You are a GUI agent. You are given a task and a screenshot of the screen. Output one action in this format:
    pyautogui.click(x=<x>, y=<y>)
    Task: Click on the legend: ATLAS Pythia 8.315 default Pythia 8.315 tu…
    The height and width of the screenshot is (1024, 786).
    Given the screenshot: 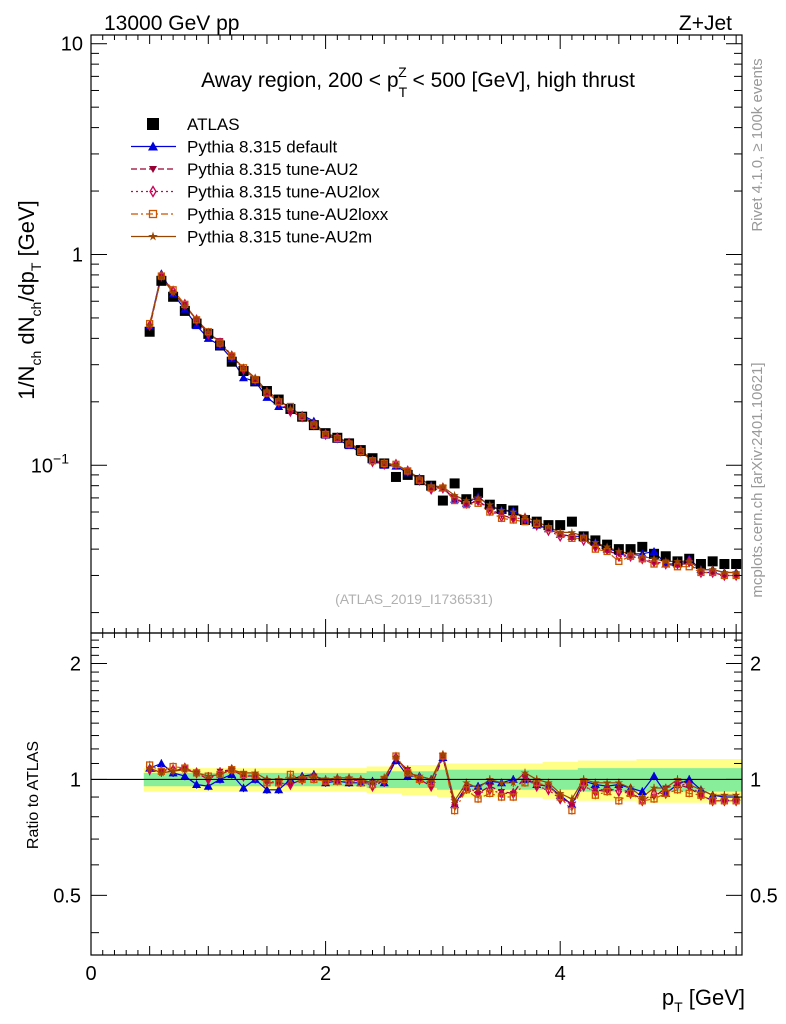 What is the action you would take?
    pyautogui.click(x=260, y=181)
    